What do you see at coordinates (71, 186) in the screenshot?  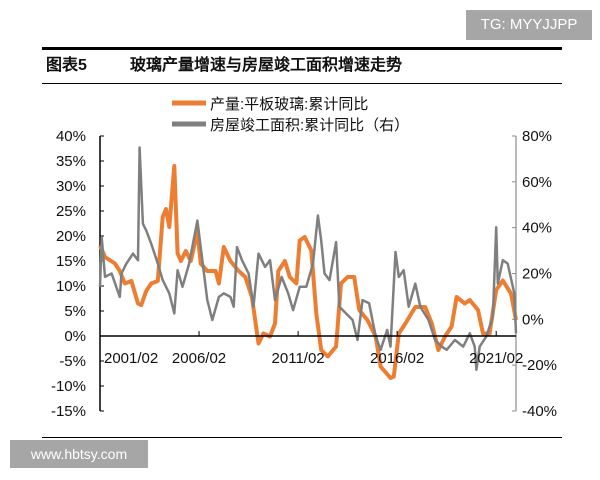 I see `left-tick-label: 30%` at bounding box center [71, 186].